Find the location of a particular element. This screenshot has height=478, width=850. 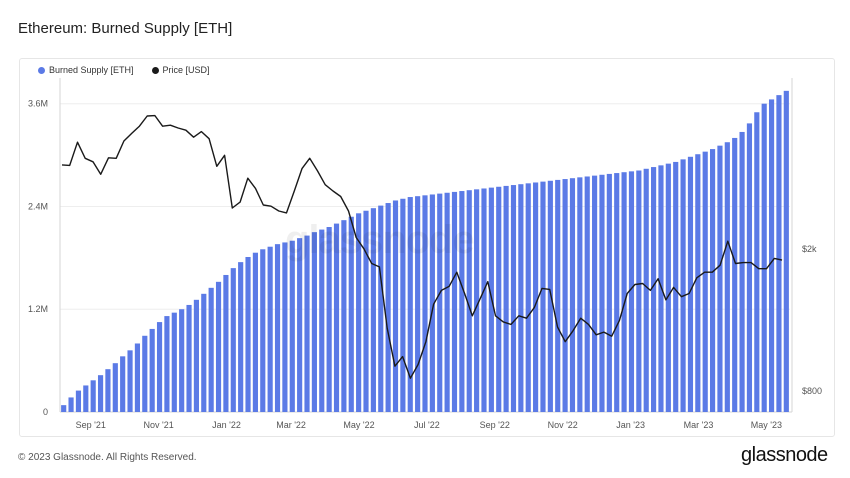

watermark: glassnode is located at coordinates (380, 240).